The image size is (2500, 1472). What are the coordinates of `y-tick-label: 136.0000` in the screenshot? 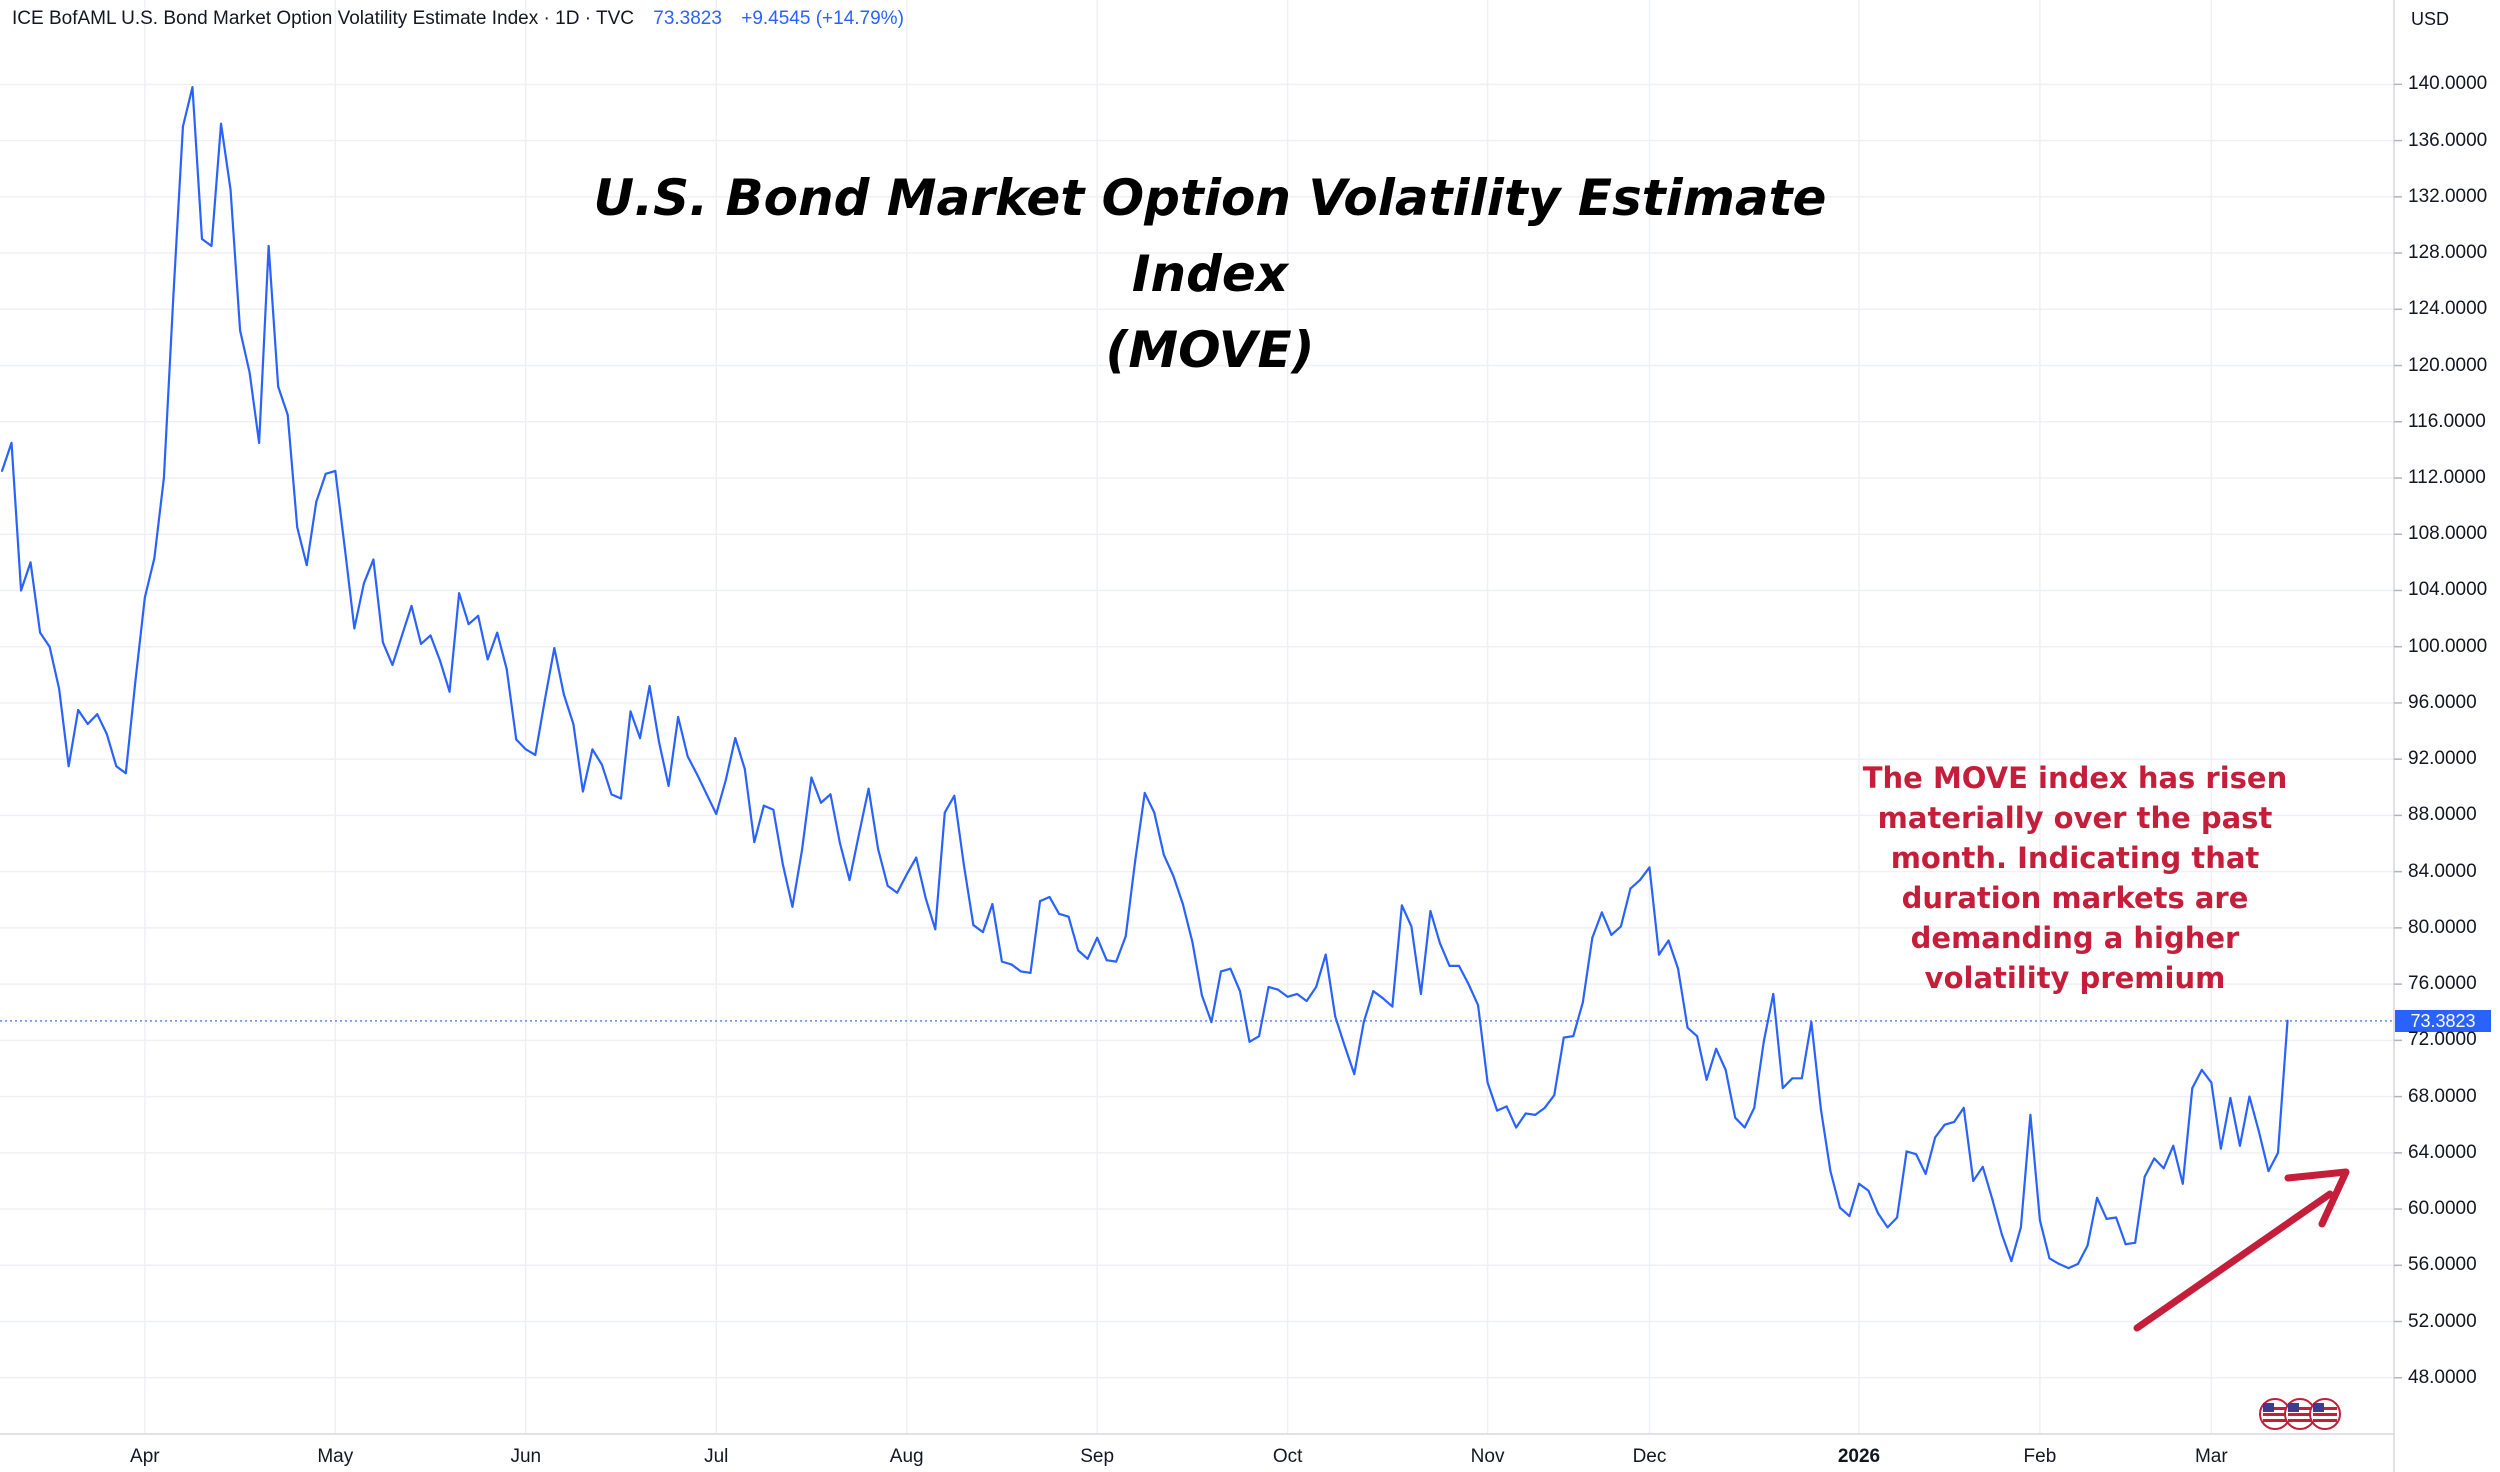 It's located at (2448, 140).